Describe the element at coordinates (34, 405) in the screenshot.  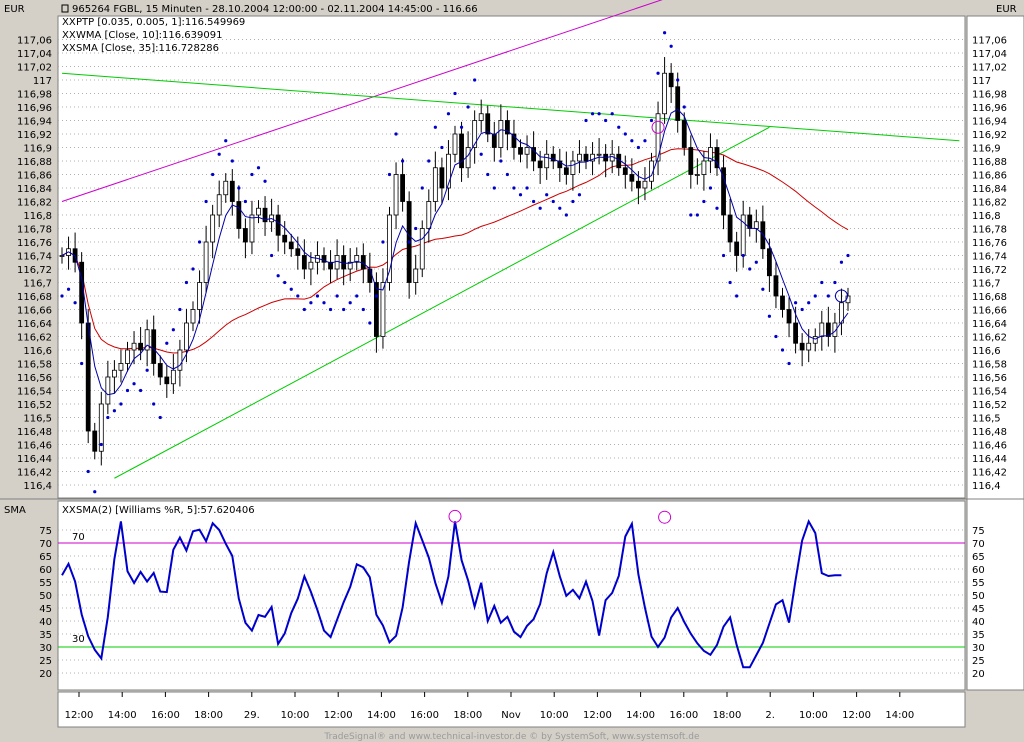
I see `y-tick-label-left: 116,52` at that location.